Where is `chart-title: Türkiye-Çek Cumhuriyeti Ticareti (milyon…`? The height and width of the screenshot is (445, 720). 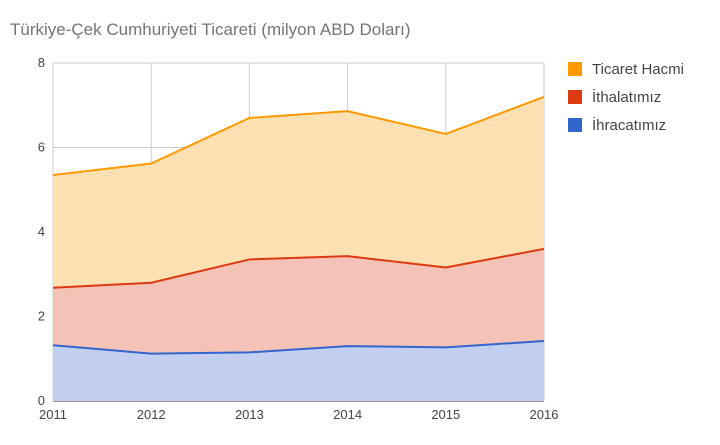 chart-title: Türkiye-Çek Cumhuriyeti Ticareti (milyon… is located at coordinates (210, 29).